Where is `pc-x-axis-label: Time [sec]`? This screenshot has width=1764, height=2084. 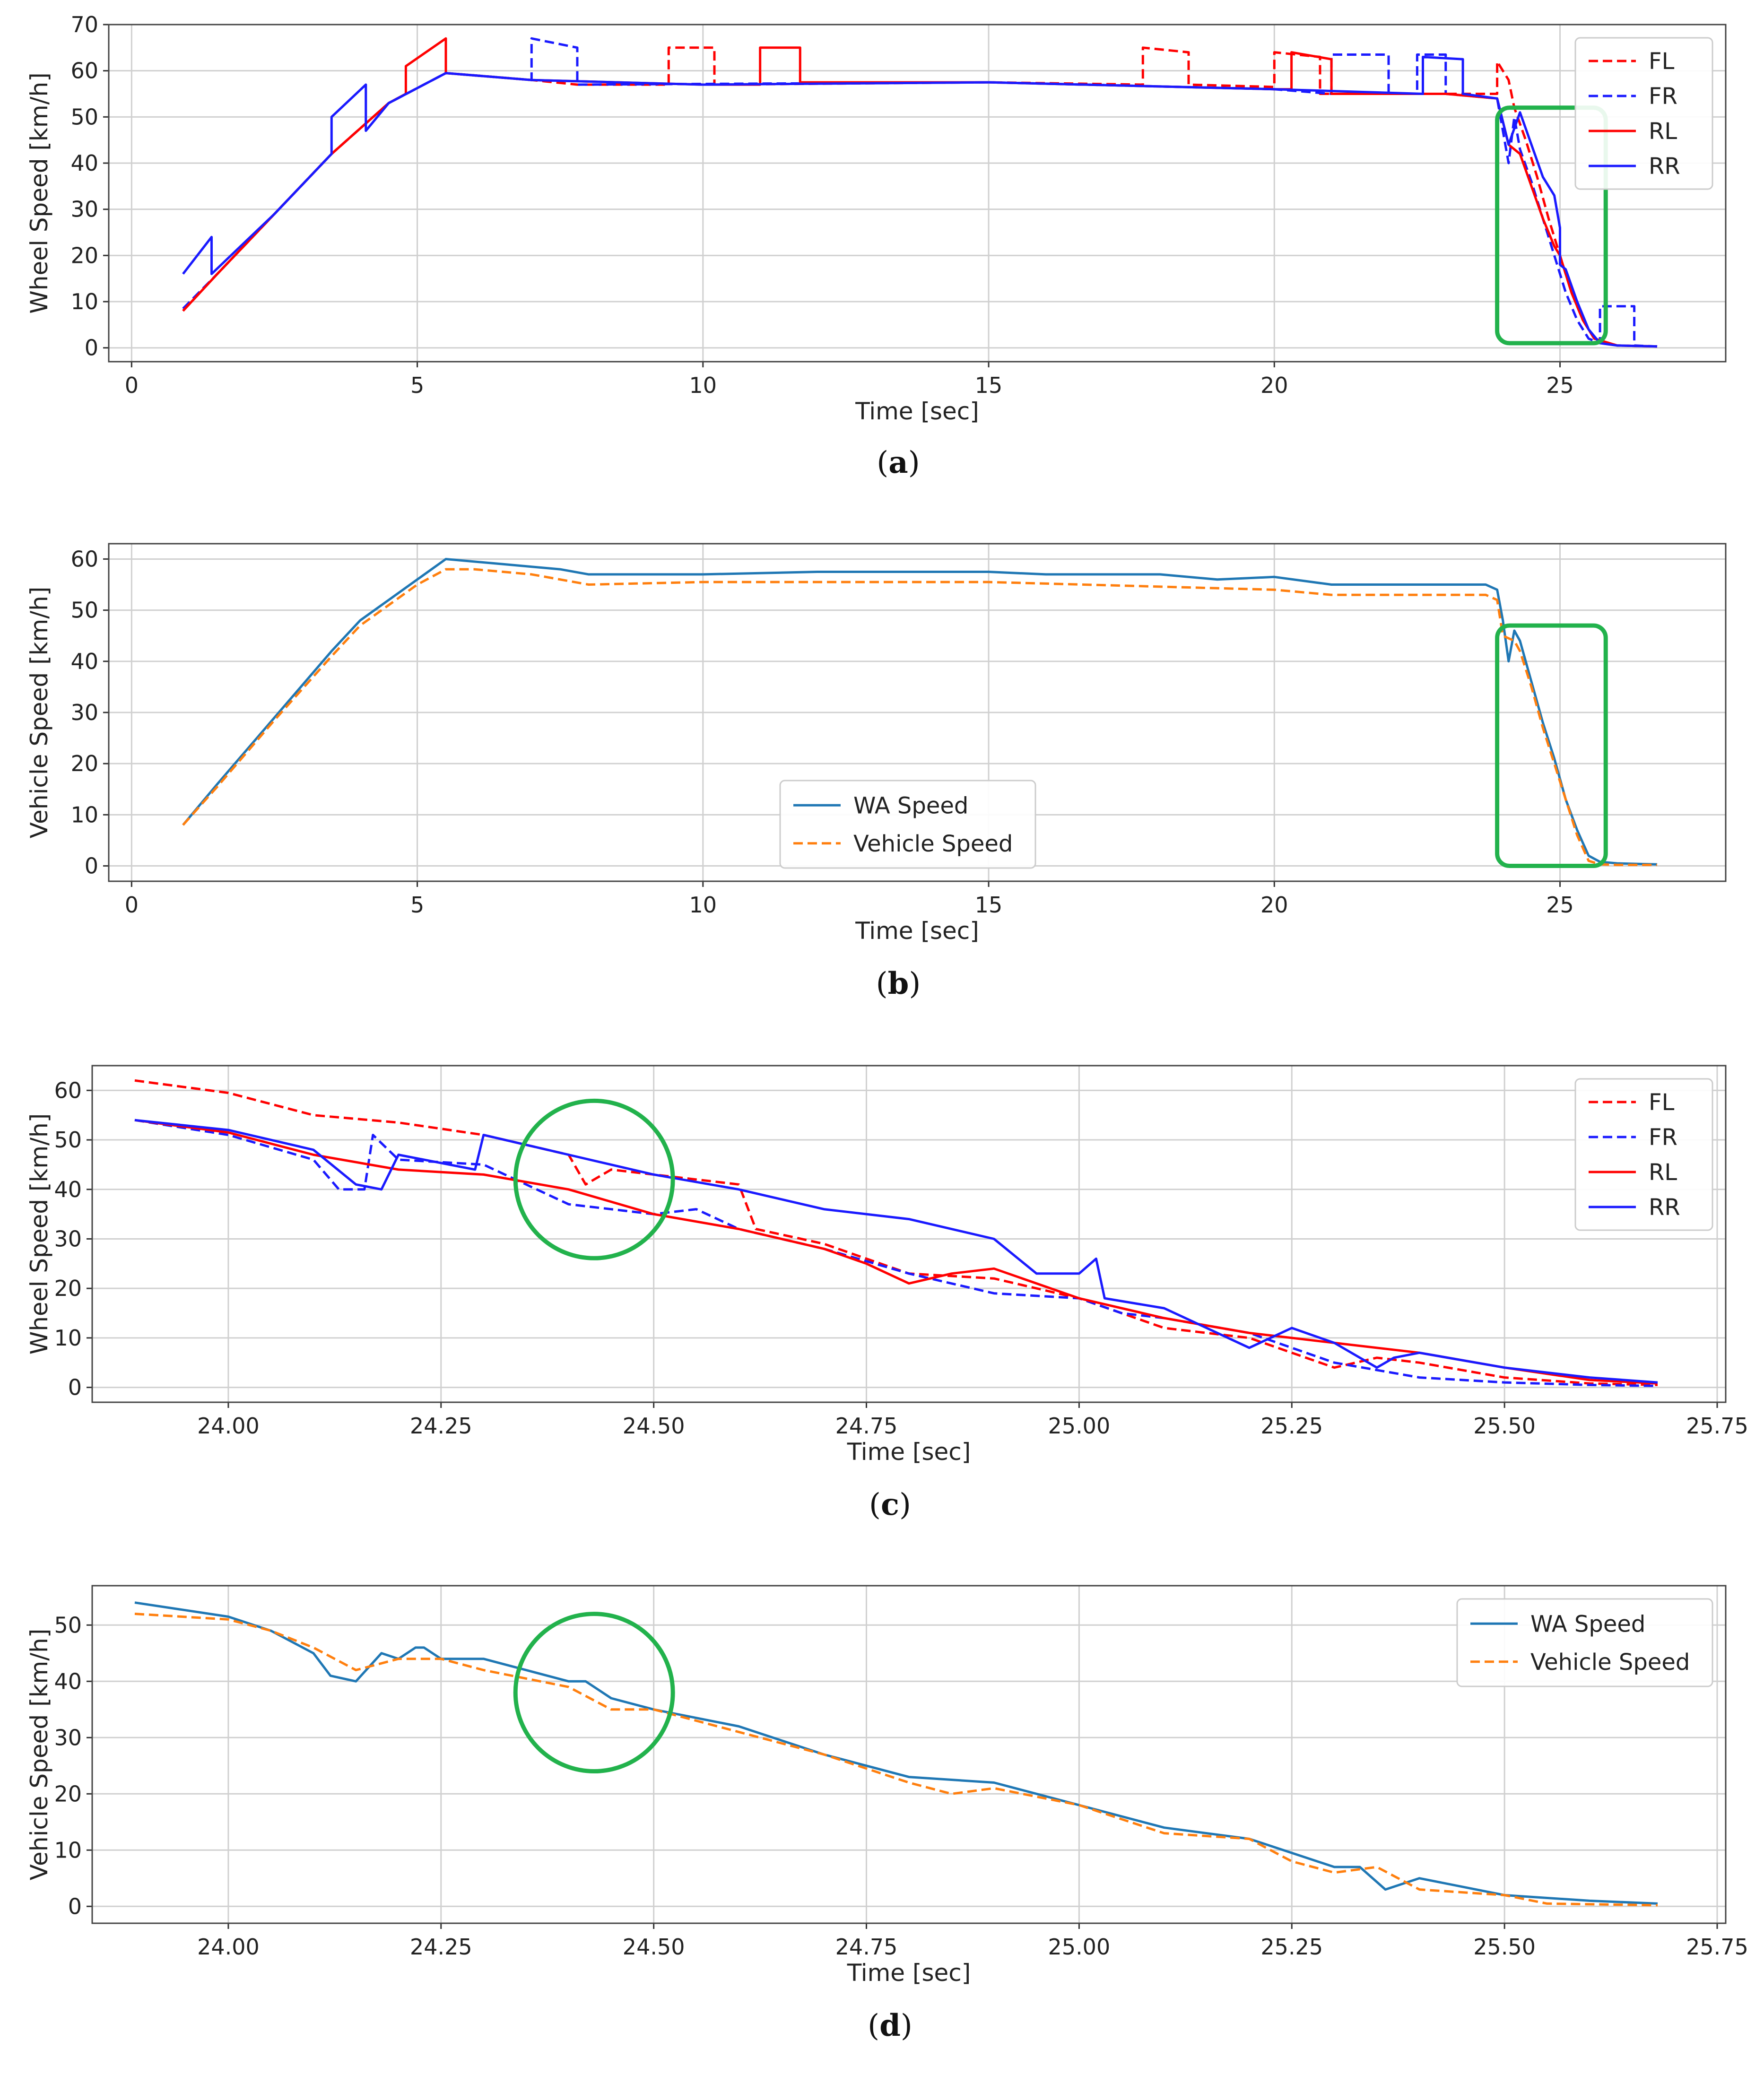
pc-x-axis-label: Time [sec] is located at coordinates (909, 1452).